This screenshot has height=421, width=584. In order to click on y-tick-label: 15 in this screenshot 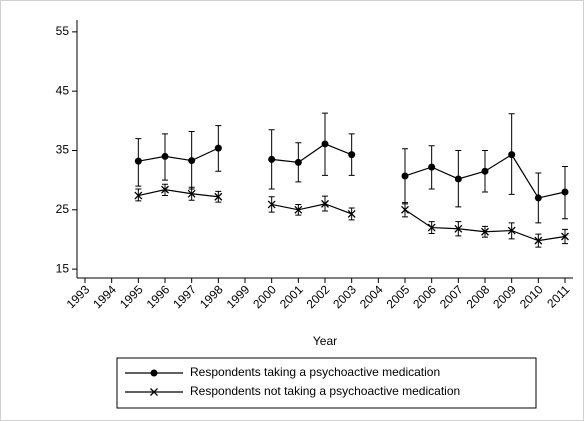, I will do `click(63, 268)`.